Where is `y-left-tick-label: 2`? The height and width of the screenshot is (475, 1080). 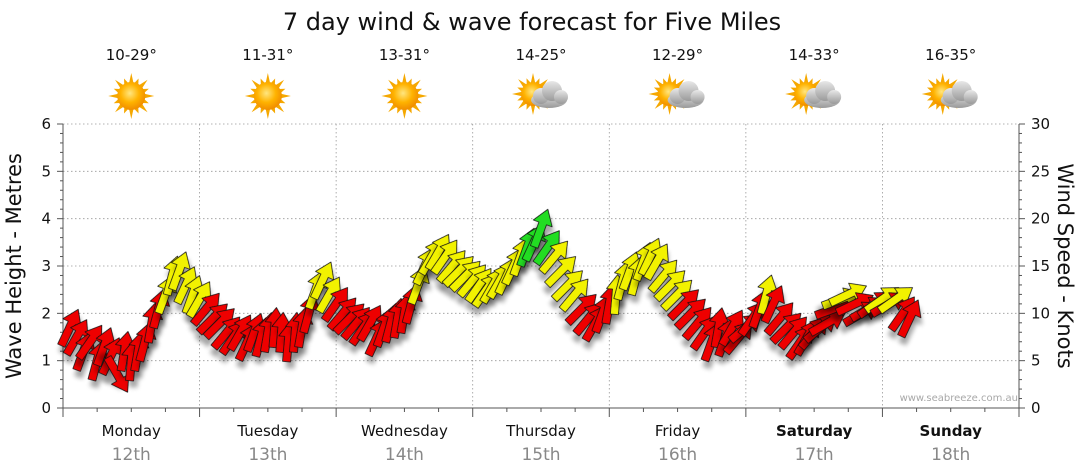 y-left-tick-label: 2 is located at coordinates (46, 313).